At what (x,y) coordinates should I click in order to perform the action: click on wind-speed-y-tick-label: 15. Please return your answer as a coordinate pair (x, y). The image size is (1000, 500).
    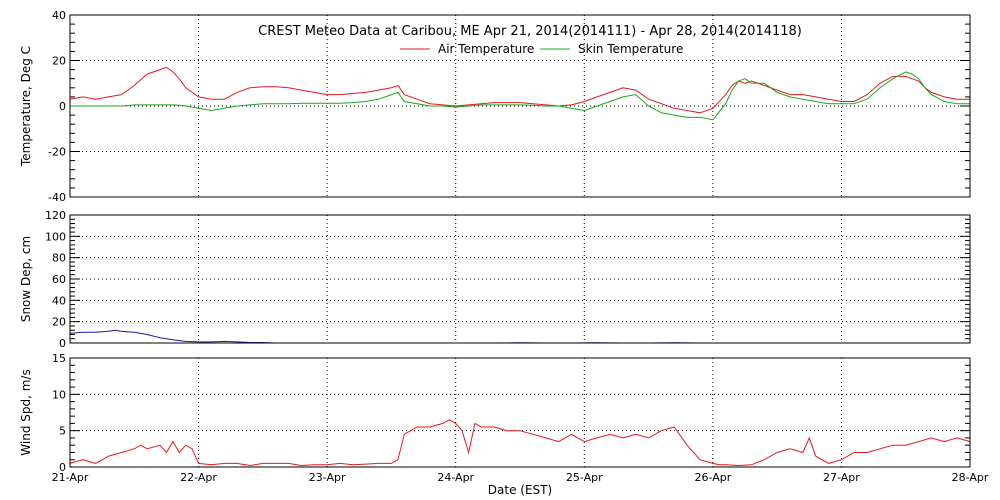
    Looking at the image, I should click on (59, 358).